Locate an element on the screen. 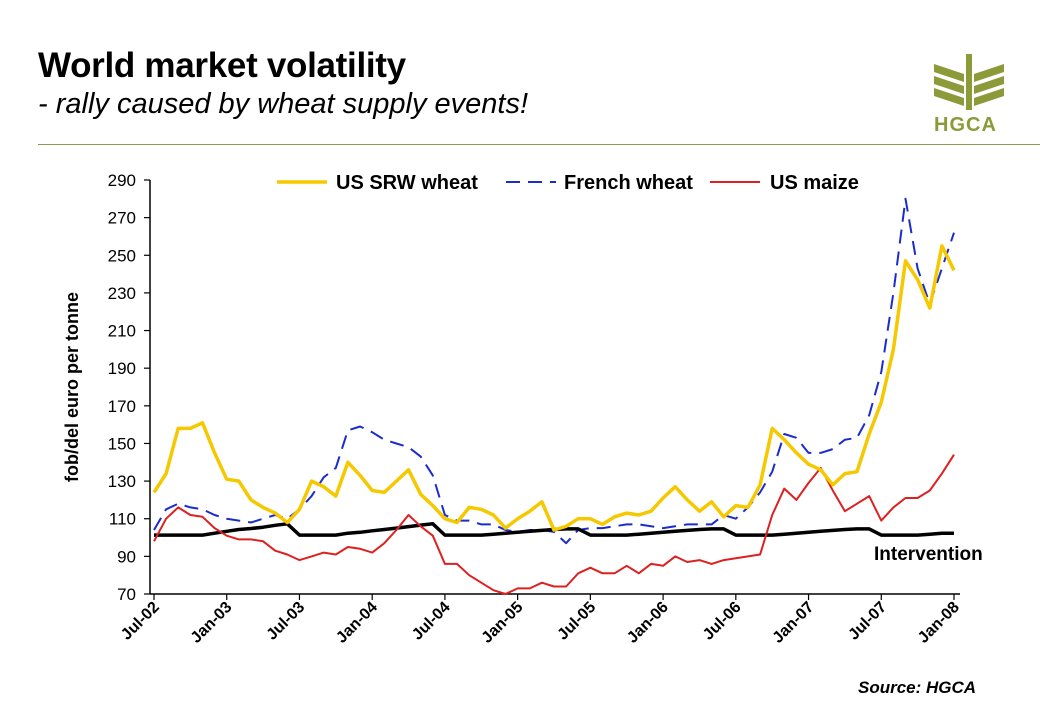 Image resolution: width=1040 pixels, height=720 pixels. page-subtitle: - rally caused by wheat supply events! is located at coordinates (283, 104).